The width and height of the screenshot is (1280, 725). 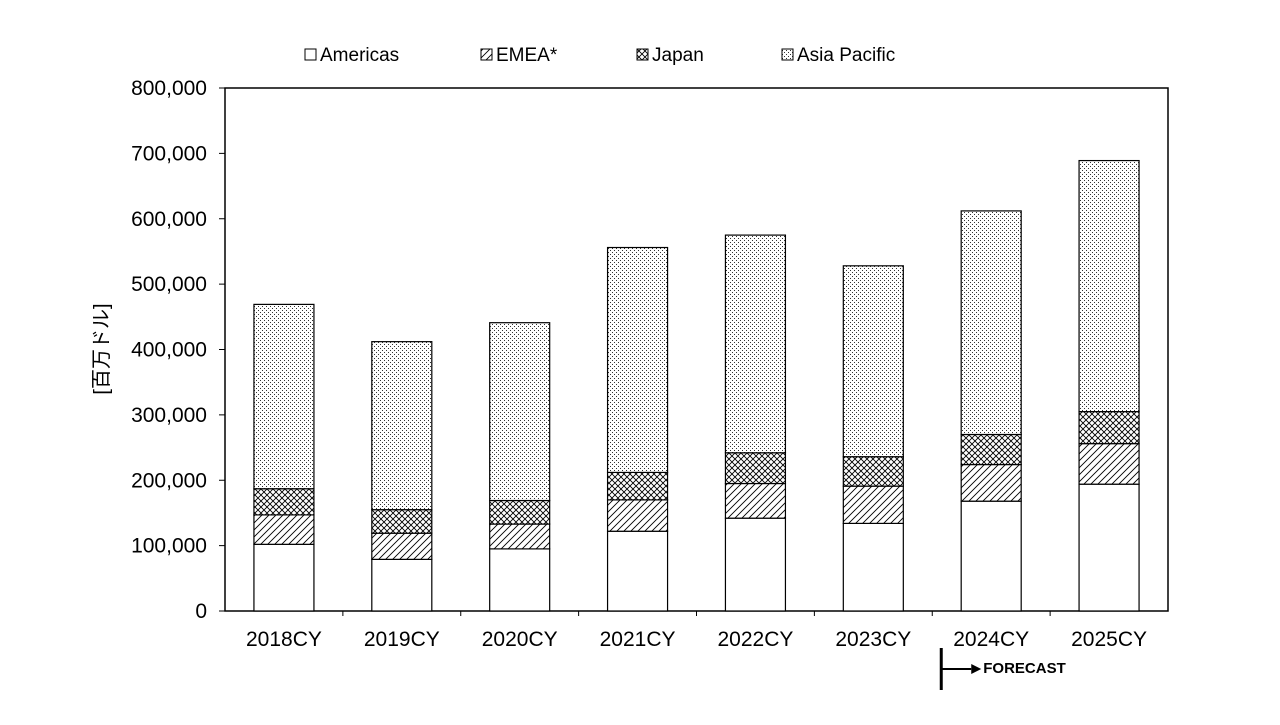 I want to click on y-tick-label: 600,000, so click(x=169, y=219).